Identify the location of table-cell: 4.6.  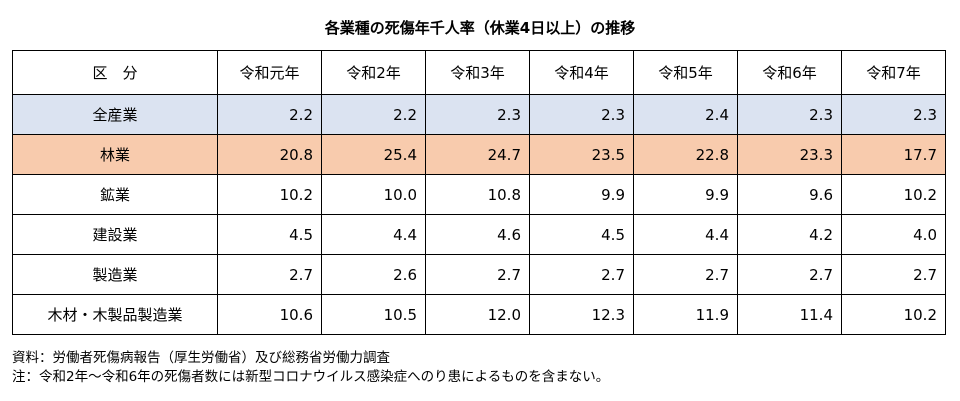
(477, 234).